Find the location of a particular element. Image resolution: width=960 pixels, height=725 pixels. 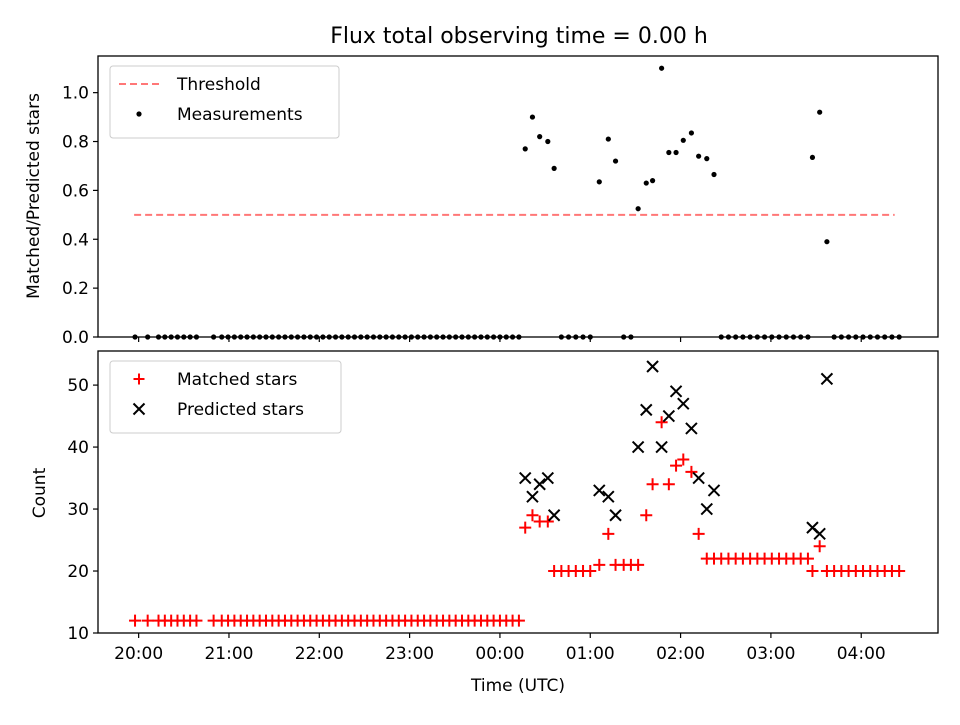

x-tick-label: 01:00 is located at coordinates (590, 654).